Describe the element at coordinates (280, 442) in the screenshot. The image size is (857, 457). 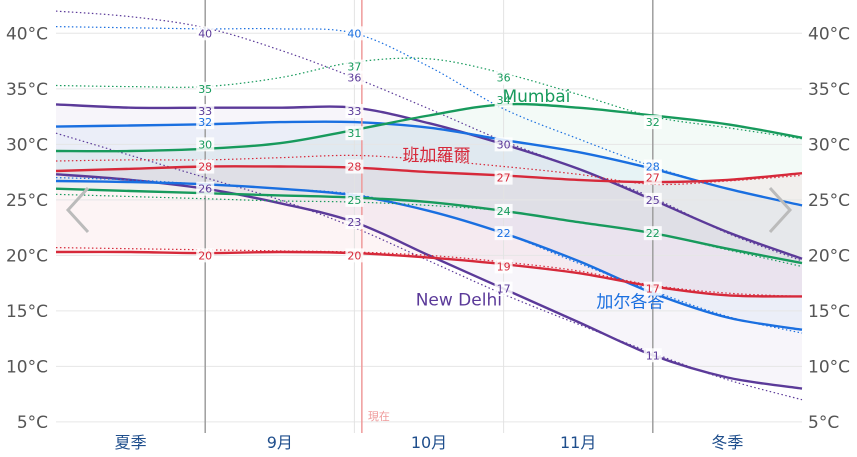
I see `period-label-1: 9月` at that location.